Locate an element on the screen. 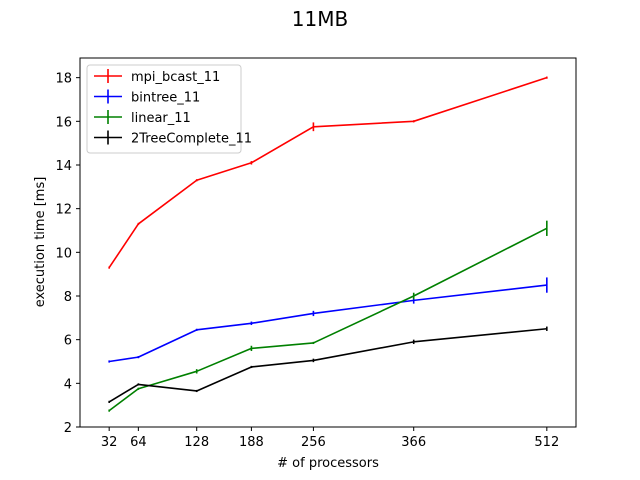 Image resolution: width=640 pixels, height=480 pixels. x-tick-label: 512 is located at coordinates (546, 442).